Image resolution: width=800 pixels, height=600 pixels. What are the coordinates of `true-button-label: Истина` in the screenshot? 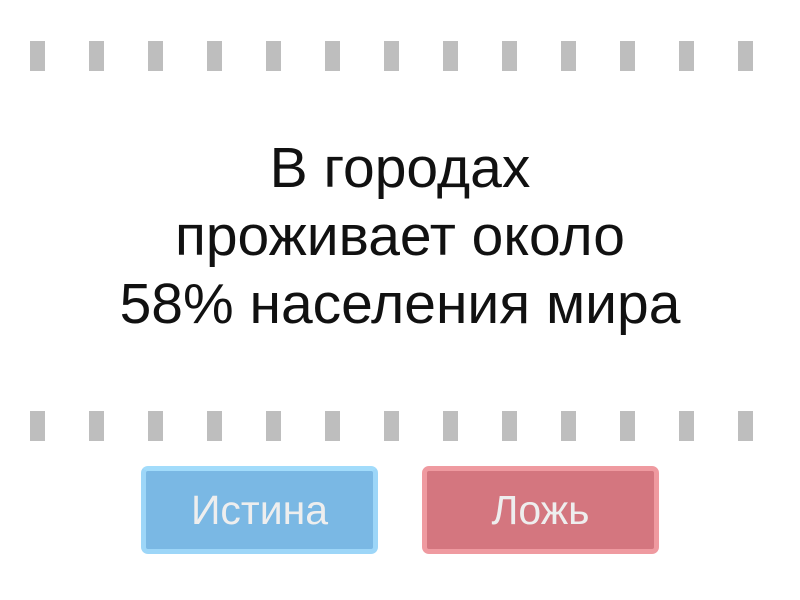 It's located at (259, 509).